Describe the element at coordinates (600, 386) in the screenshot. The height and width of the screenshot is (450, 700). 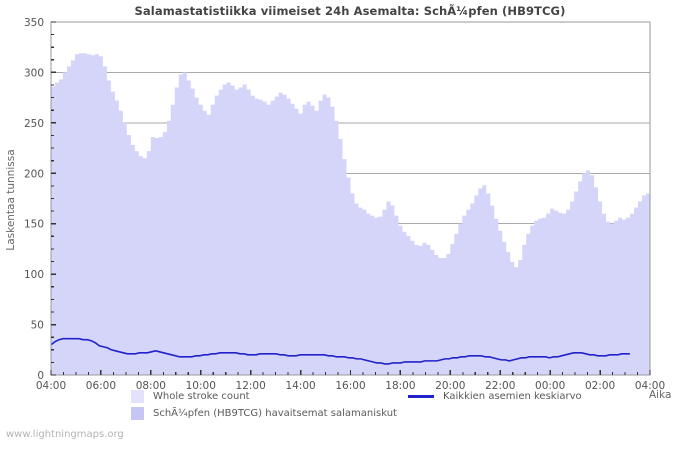
I see `svg-text: 02:00` at that location.